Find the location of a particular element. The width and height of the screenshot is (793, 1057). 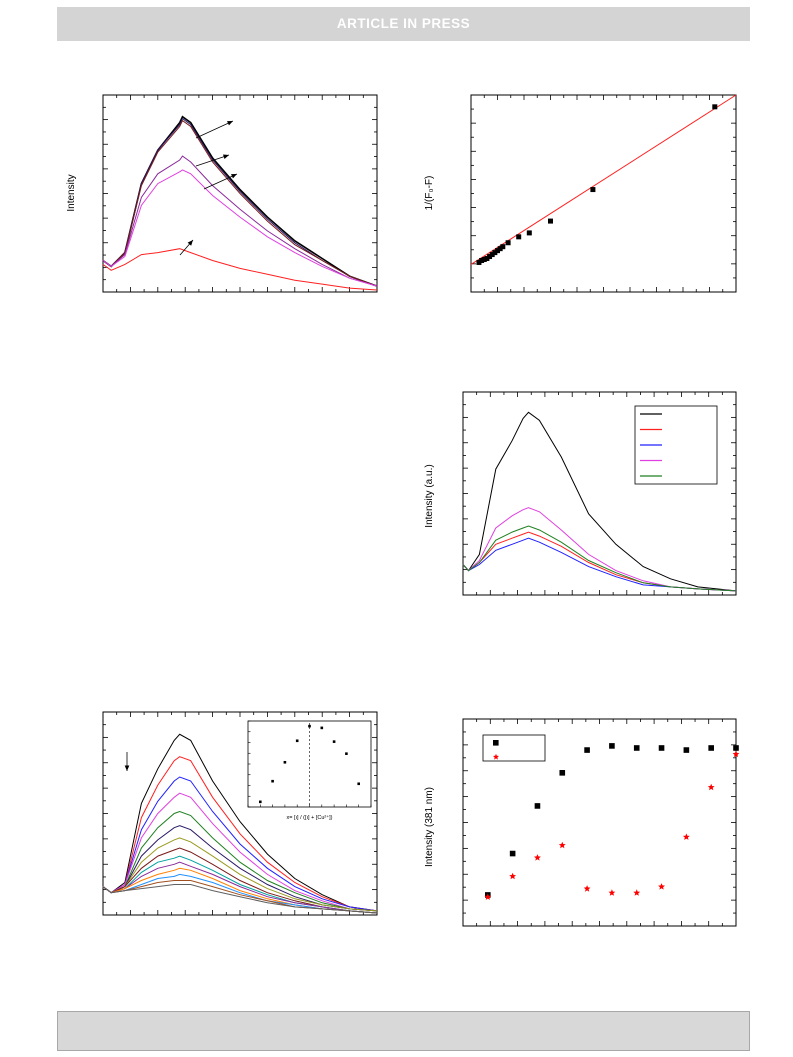

legend-box is located at coordinates (514, 748).